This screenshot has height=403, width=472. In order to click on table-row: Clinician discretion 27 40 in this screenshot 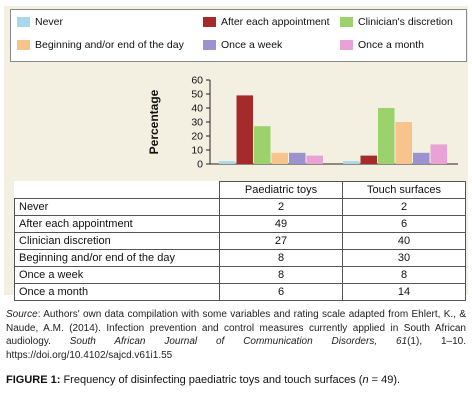, I will do `click(240, 241)`.